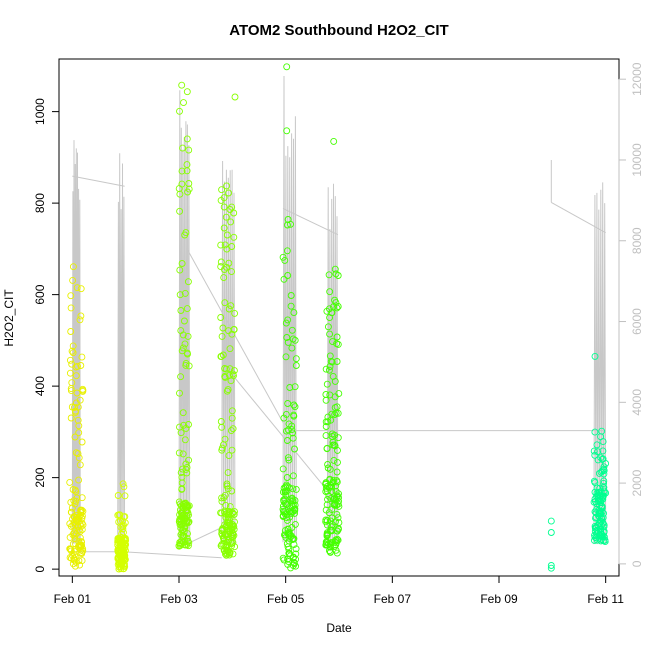 This screenshot has height=650, width=650. What do you see at coordinates (631, 314) in the screenshot?
I see `secondary-y-axis: 0 2000 4000 6000 8000 10000 12000` at bounding box center [631, 314].